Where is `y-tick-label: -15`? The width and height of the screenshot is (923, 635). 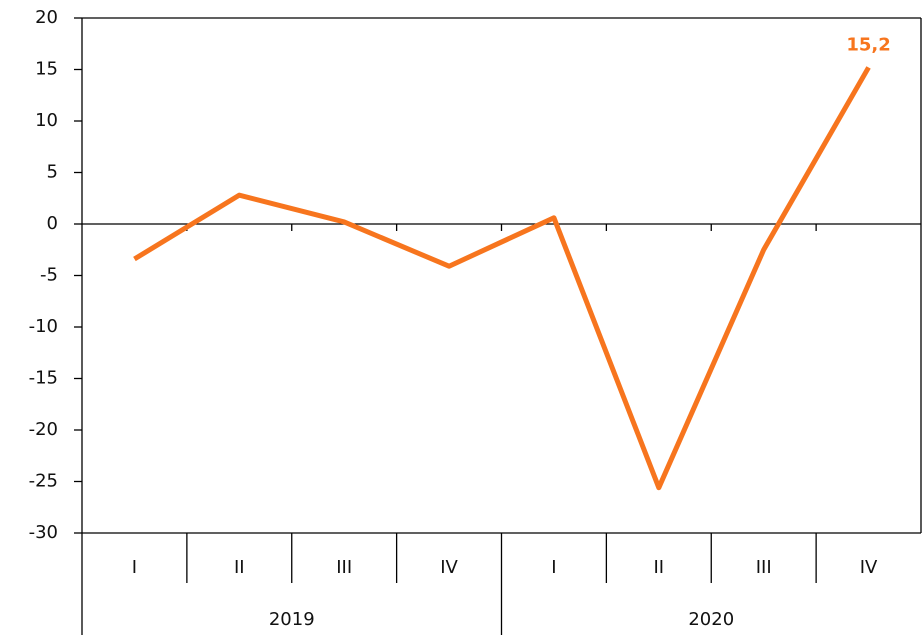 y-tick-label: -15 is located at coordinates (43, 378).